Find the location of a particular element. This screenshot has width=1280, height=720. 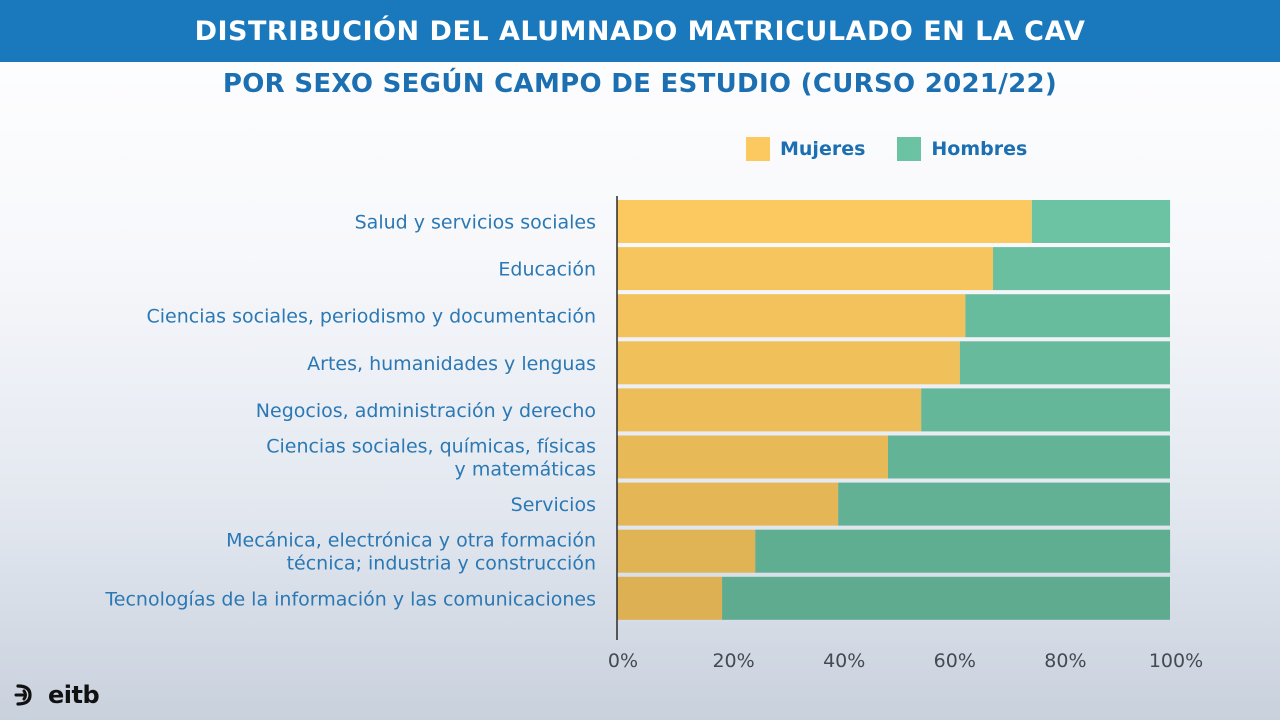

category-label-3: Artes, humanidades y lenguas is located at coordinates (451, 364).